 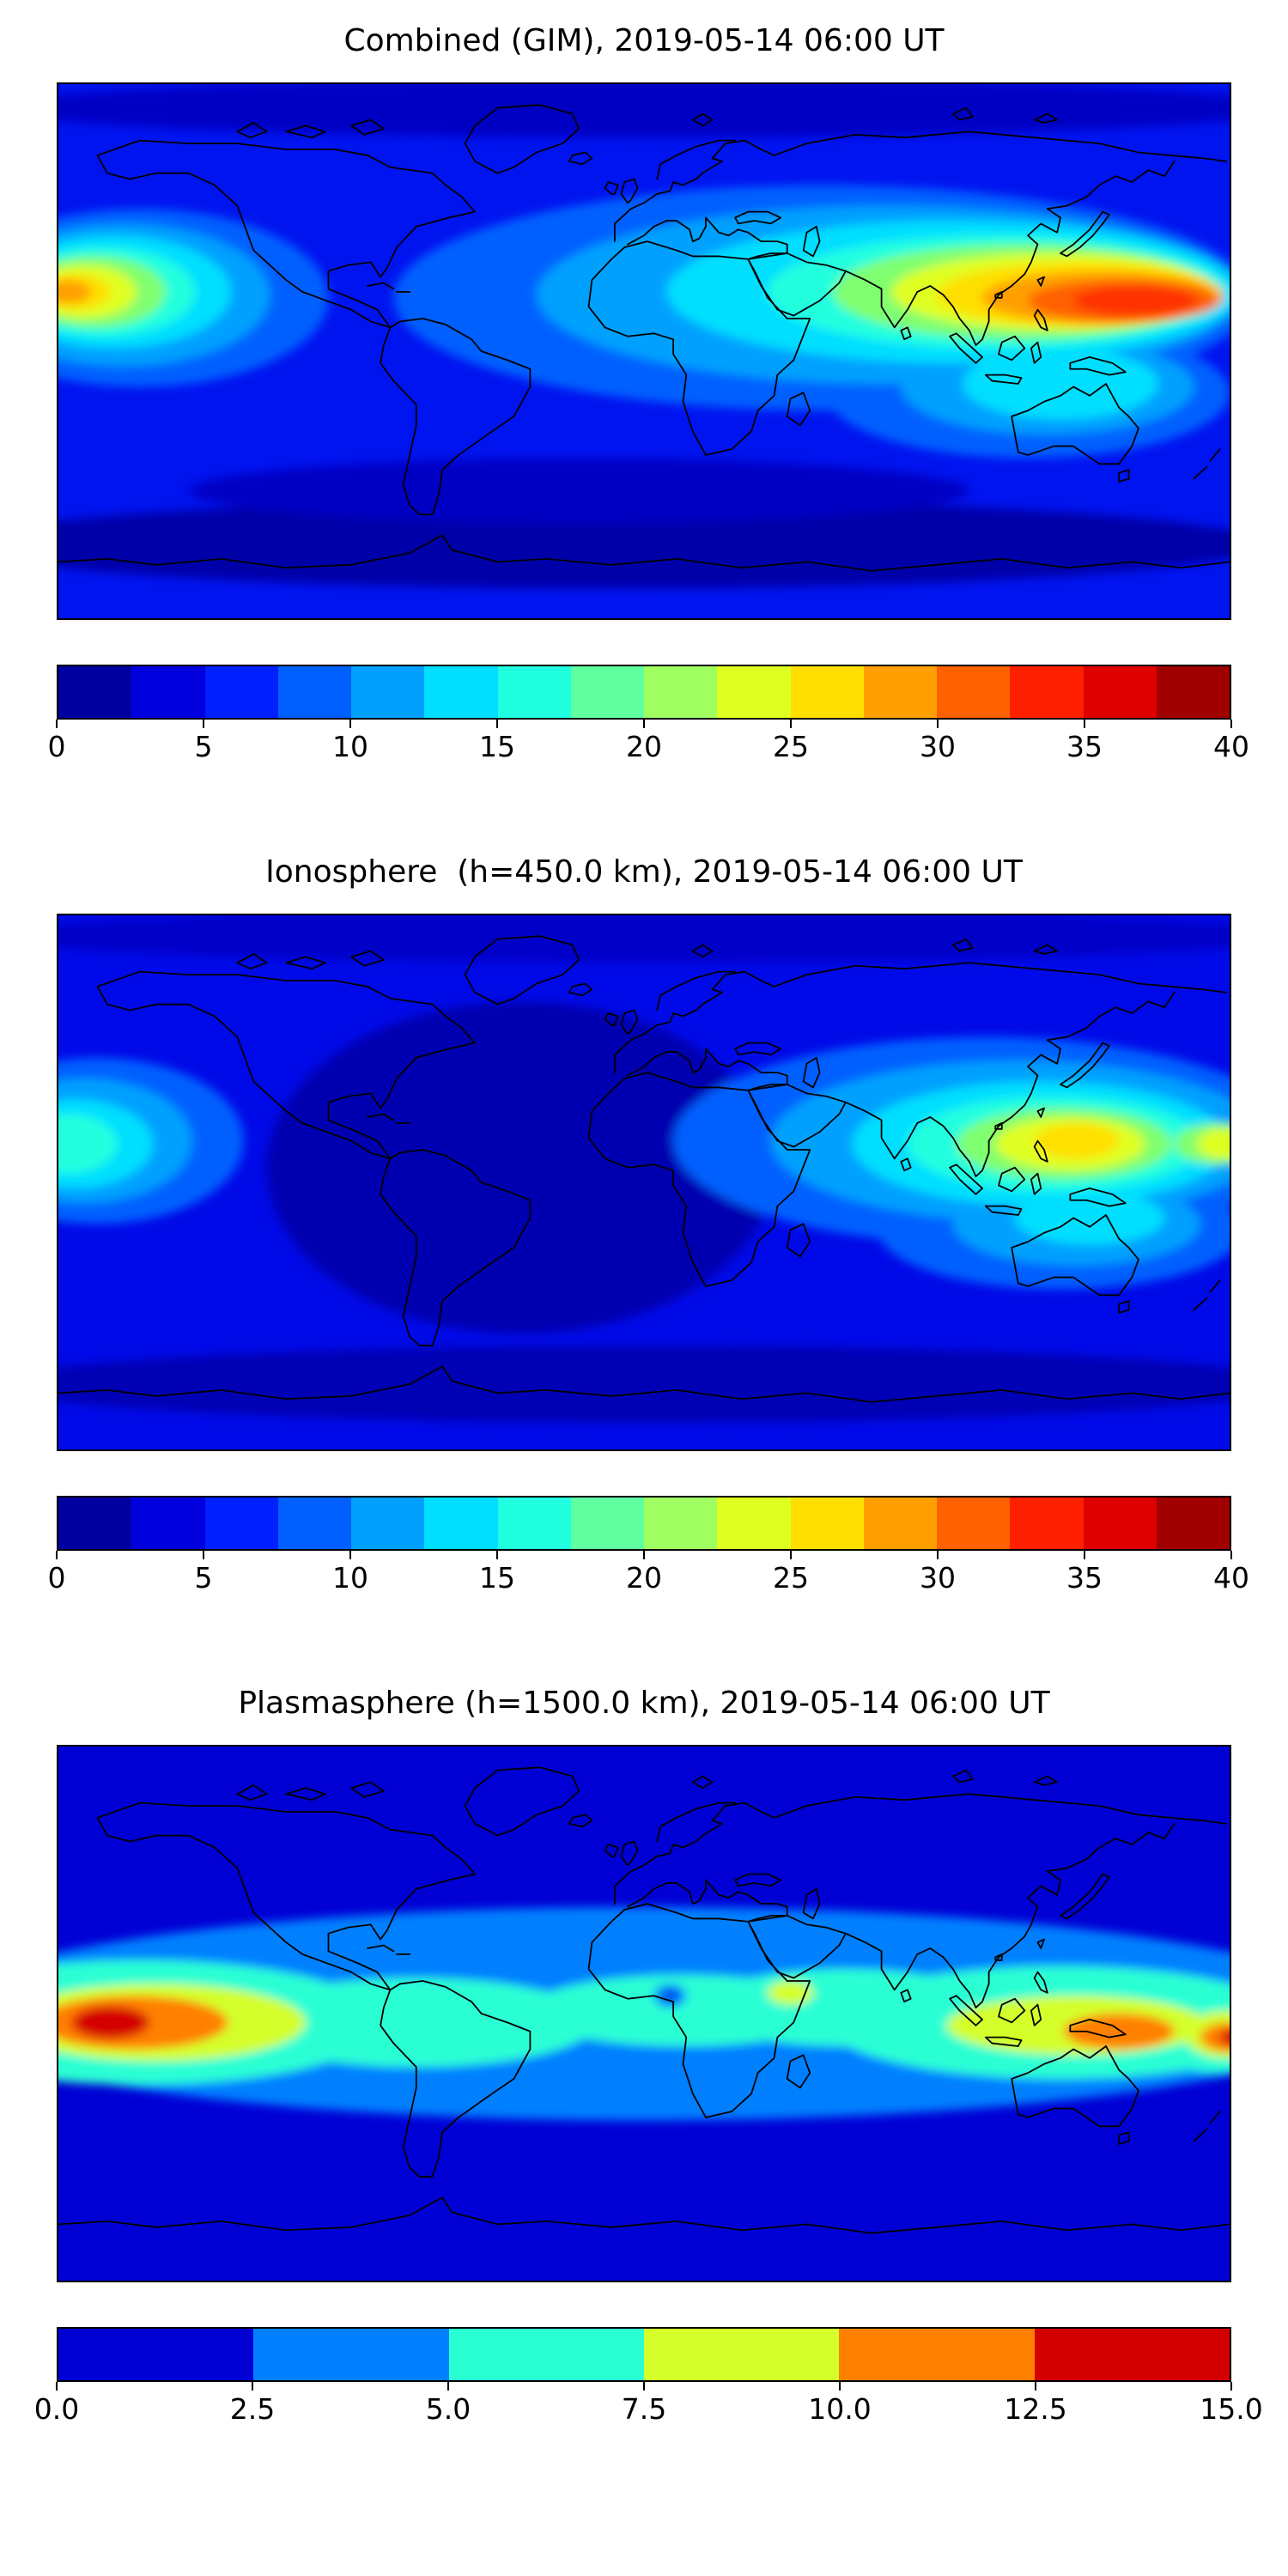 I want to click on colorbar-combined, so click(x=644, y=693).